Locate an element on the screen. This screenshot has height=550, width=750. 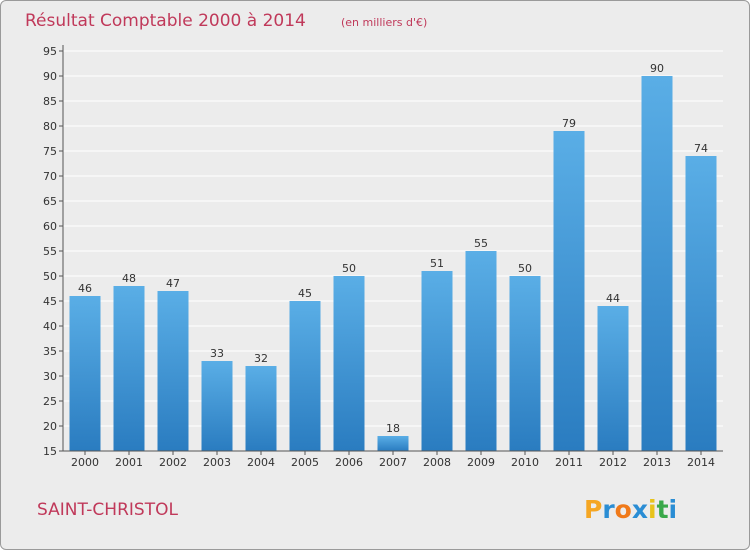
data-label-2001: 48 is located at coordinates (129, 278).